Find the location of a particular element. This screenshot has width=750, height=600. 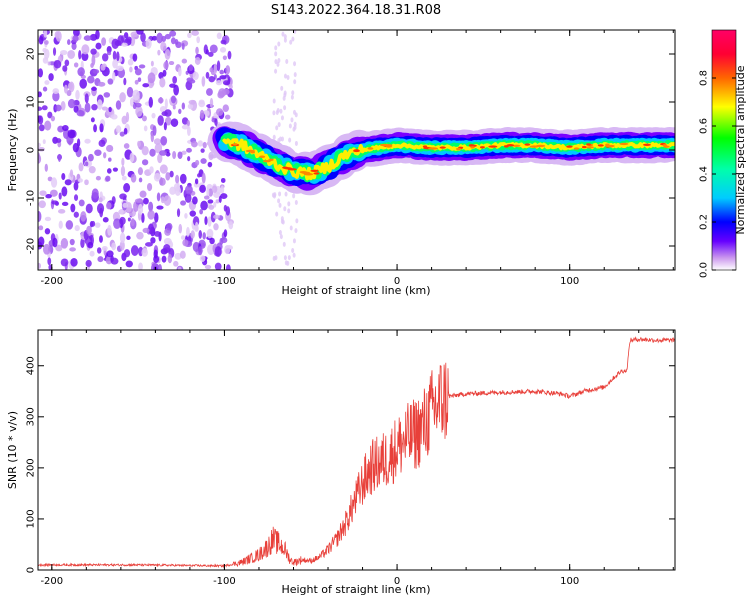

x-tick-label: 0 is located at coordinates (397, 581).